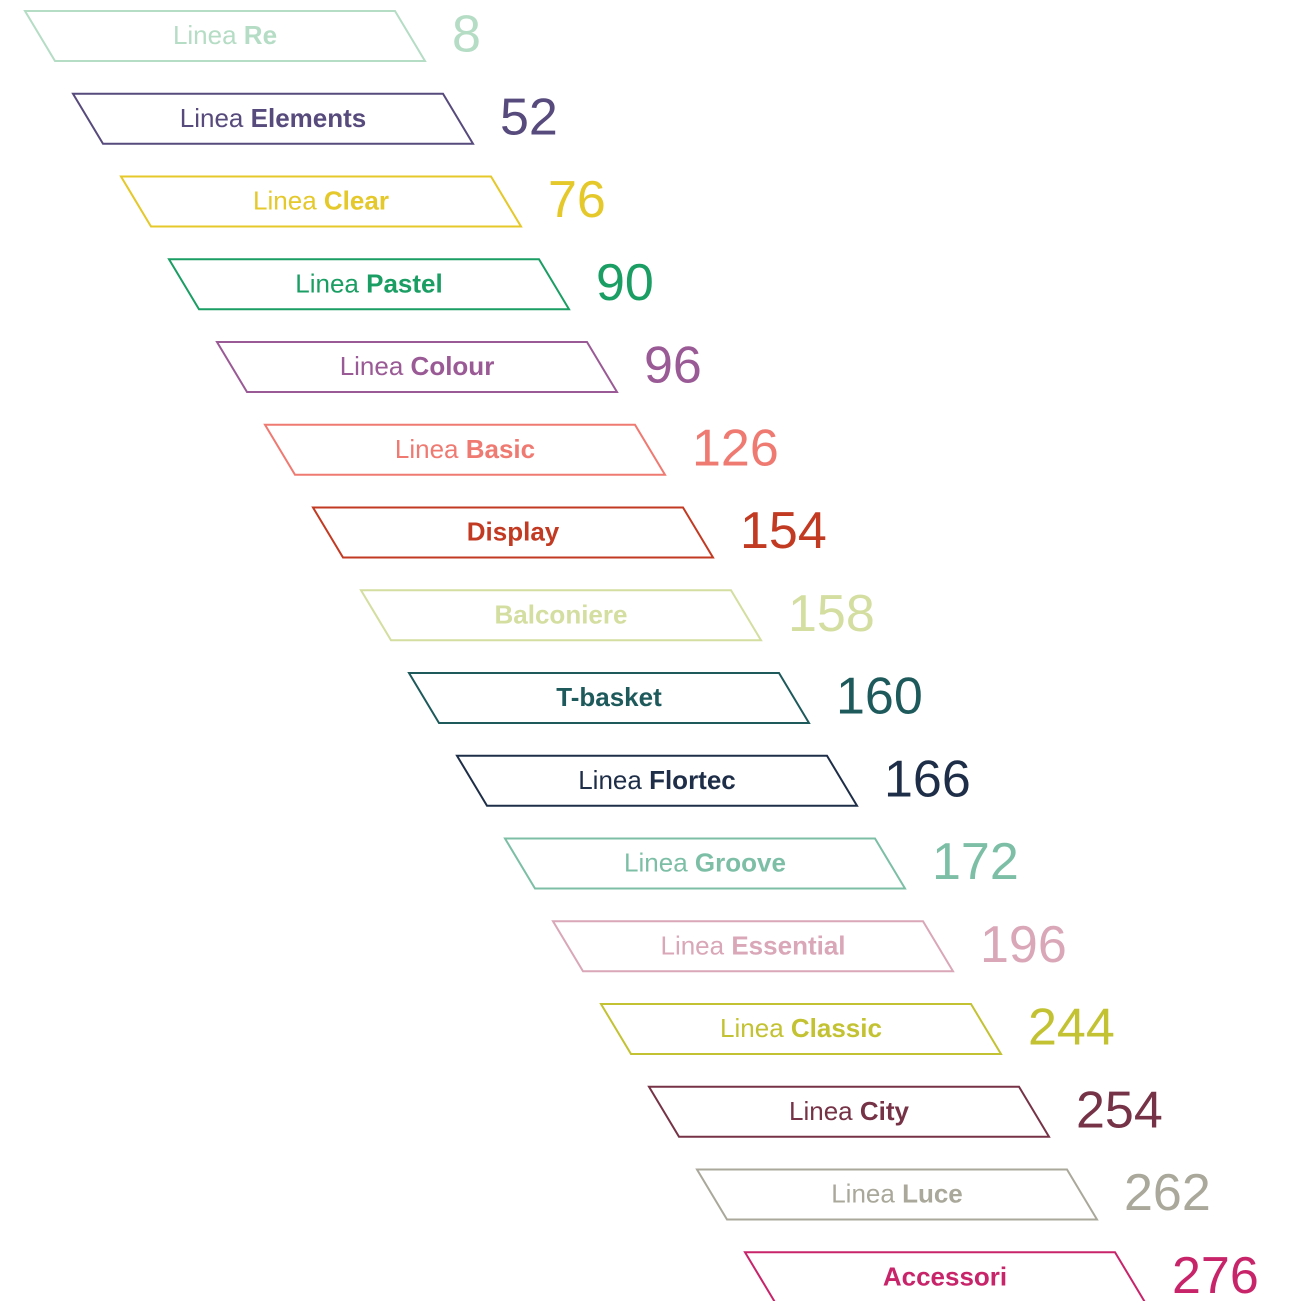  I want to click on label-name: Flortec, so click(692, 780).